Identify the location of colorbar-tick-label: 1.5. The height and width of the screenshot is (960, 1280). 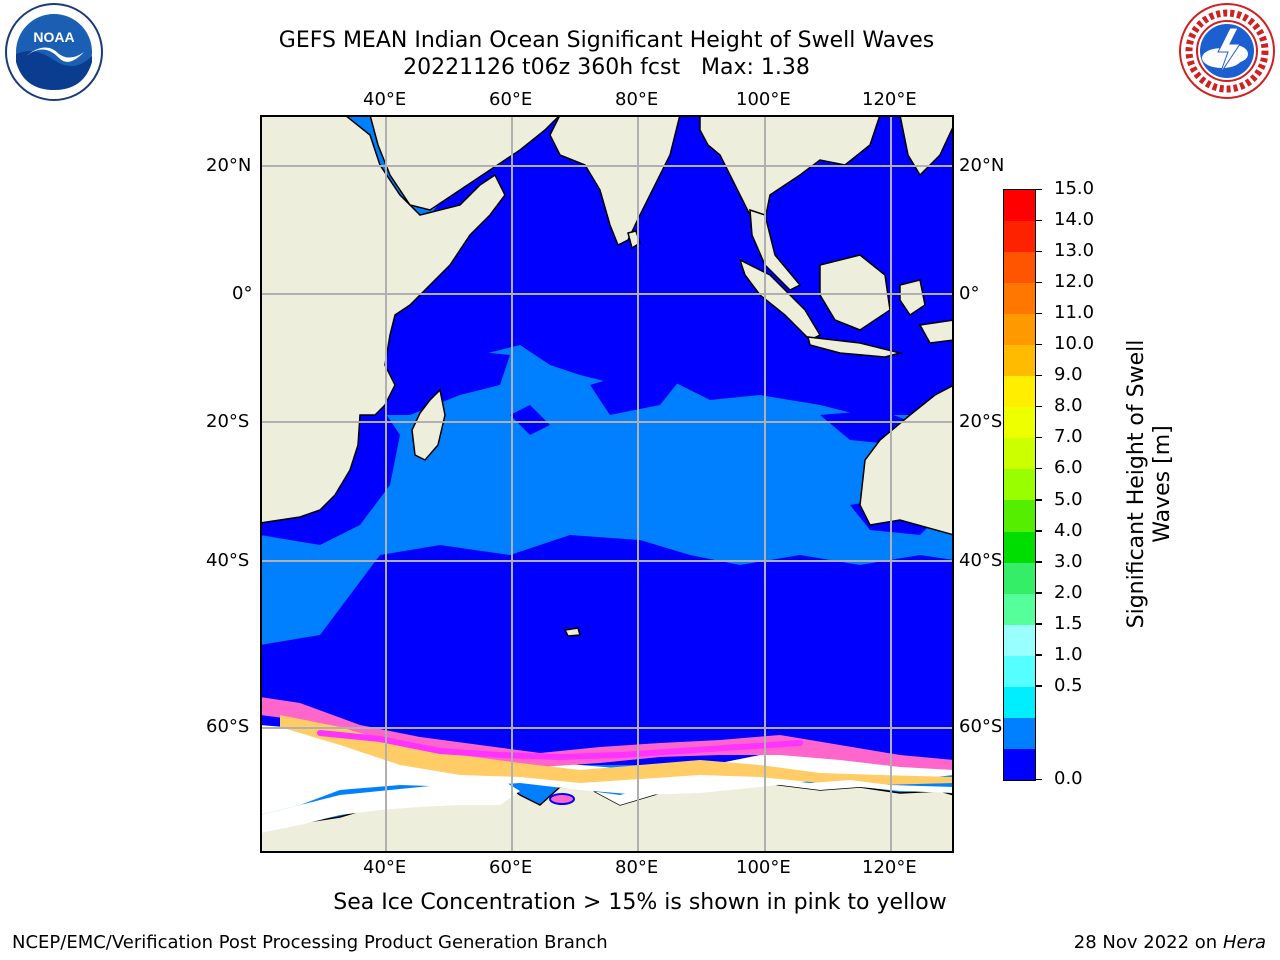
(1068, 623).